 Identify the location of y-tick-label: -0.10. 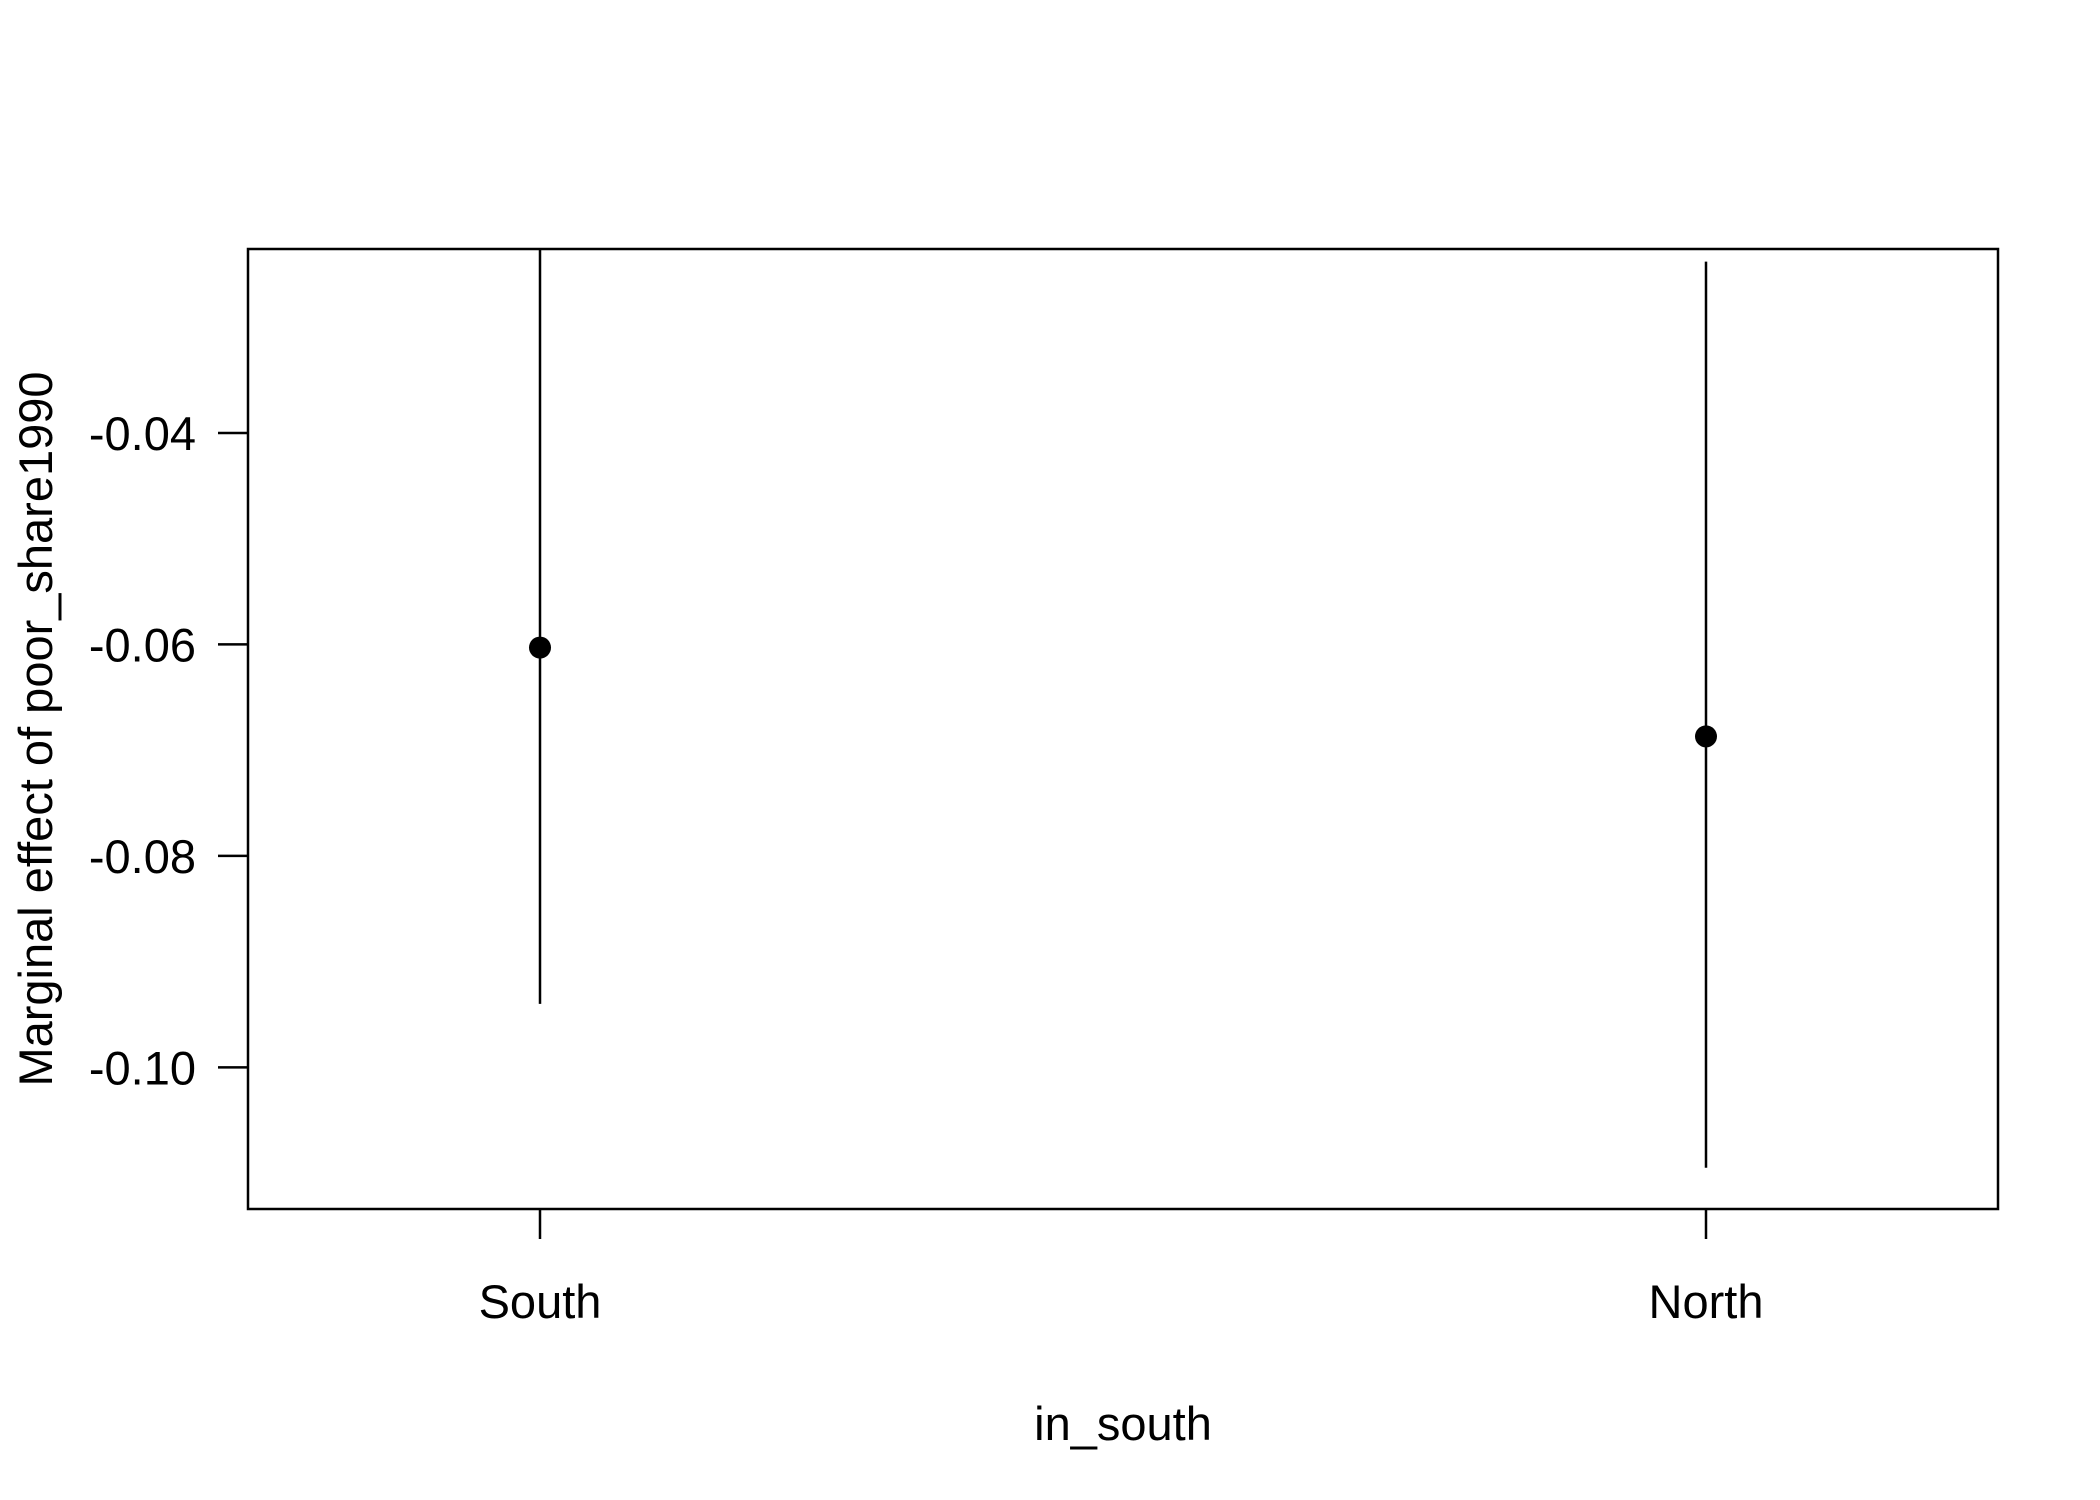
(142, 1067).